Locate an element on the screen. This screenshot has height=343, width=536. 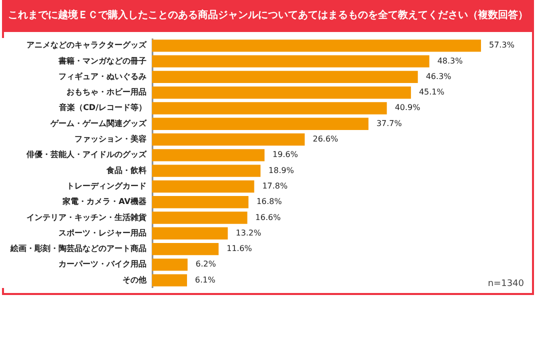
data-label: 46.3% is located at coordinates (439, 76).